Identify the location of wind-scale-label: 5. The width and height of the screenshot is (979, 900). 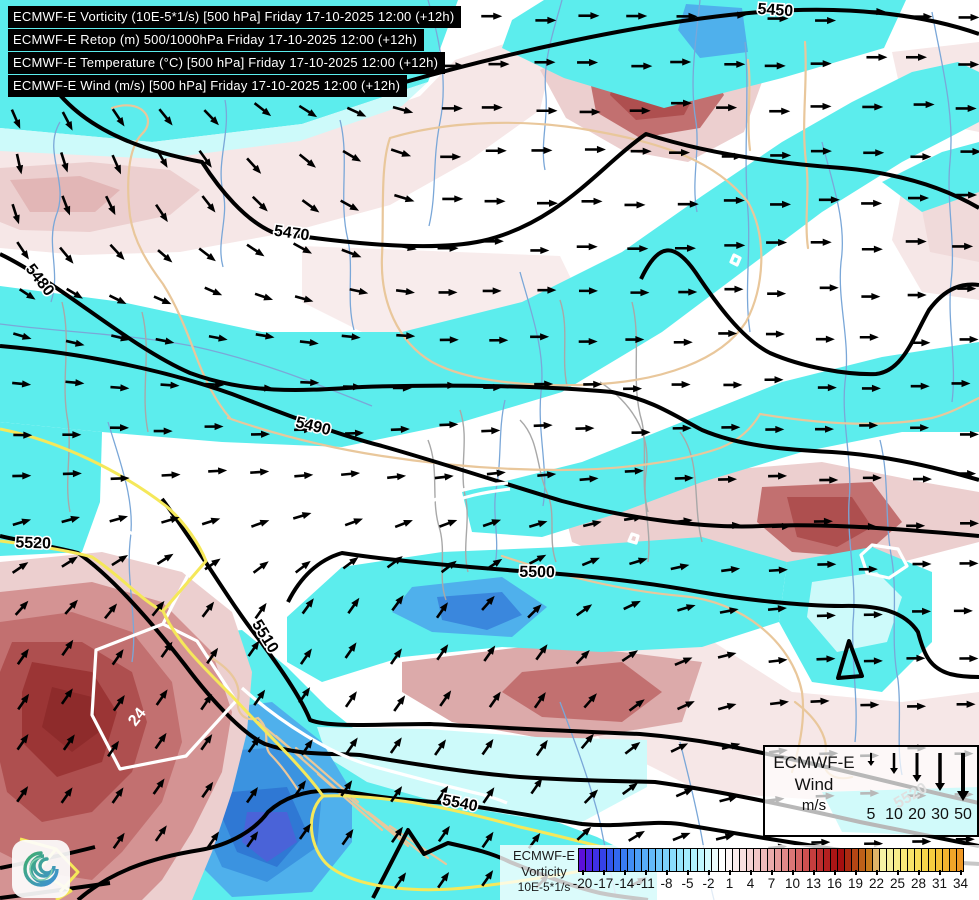
(871, 814).